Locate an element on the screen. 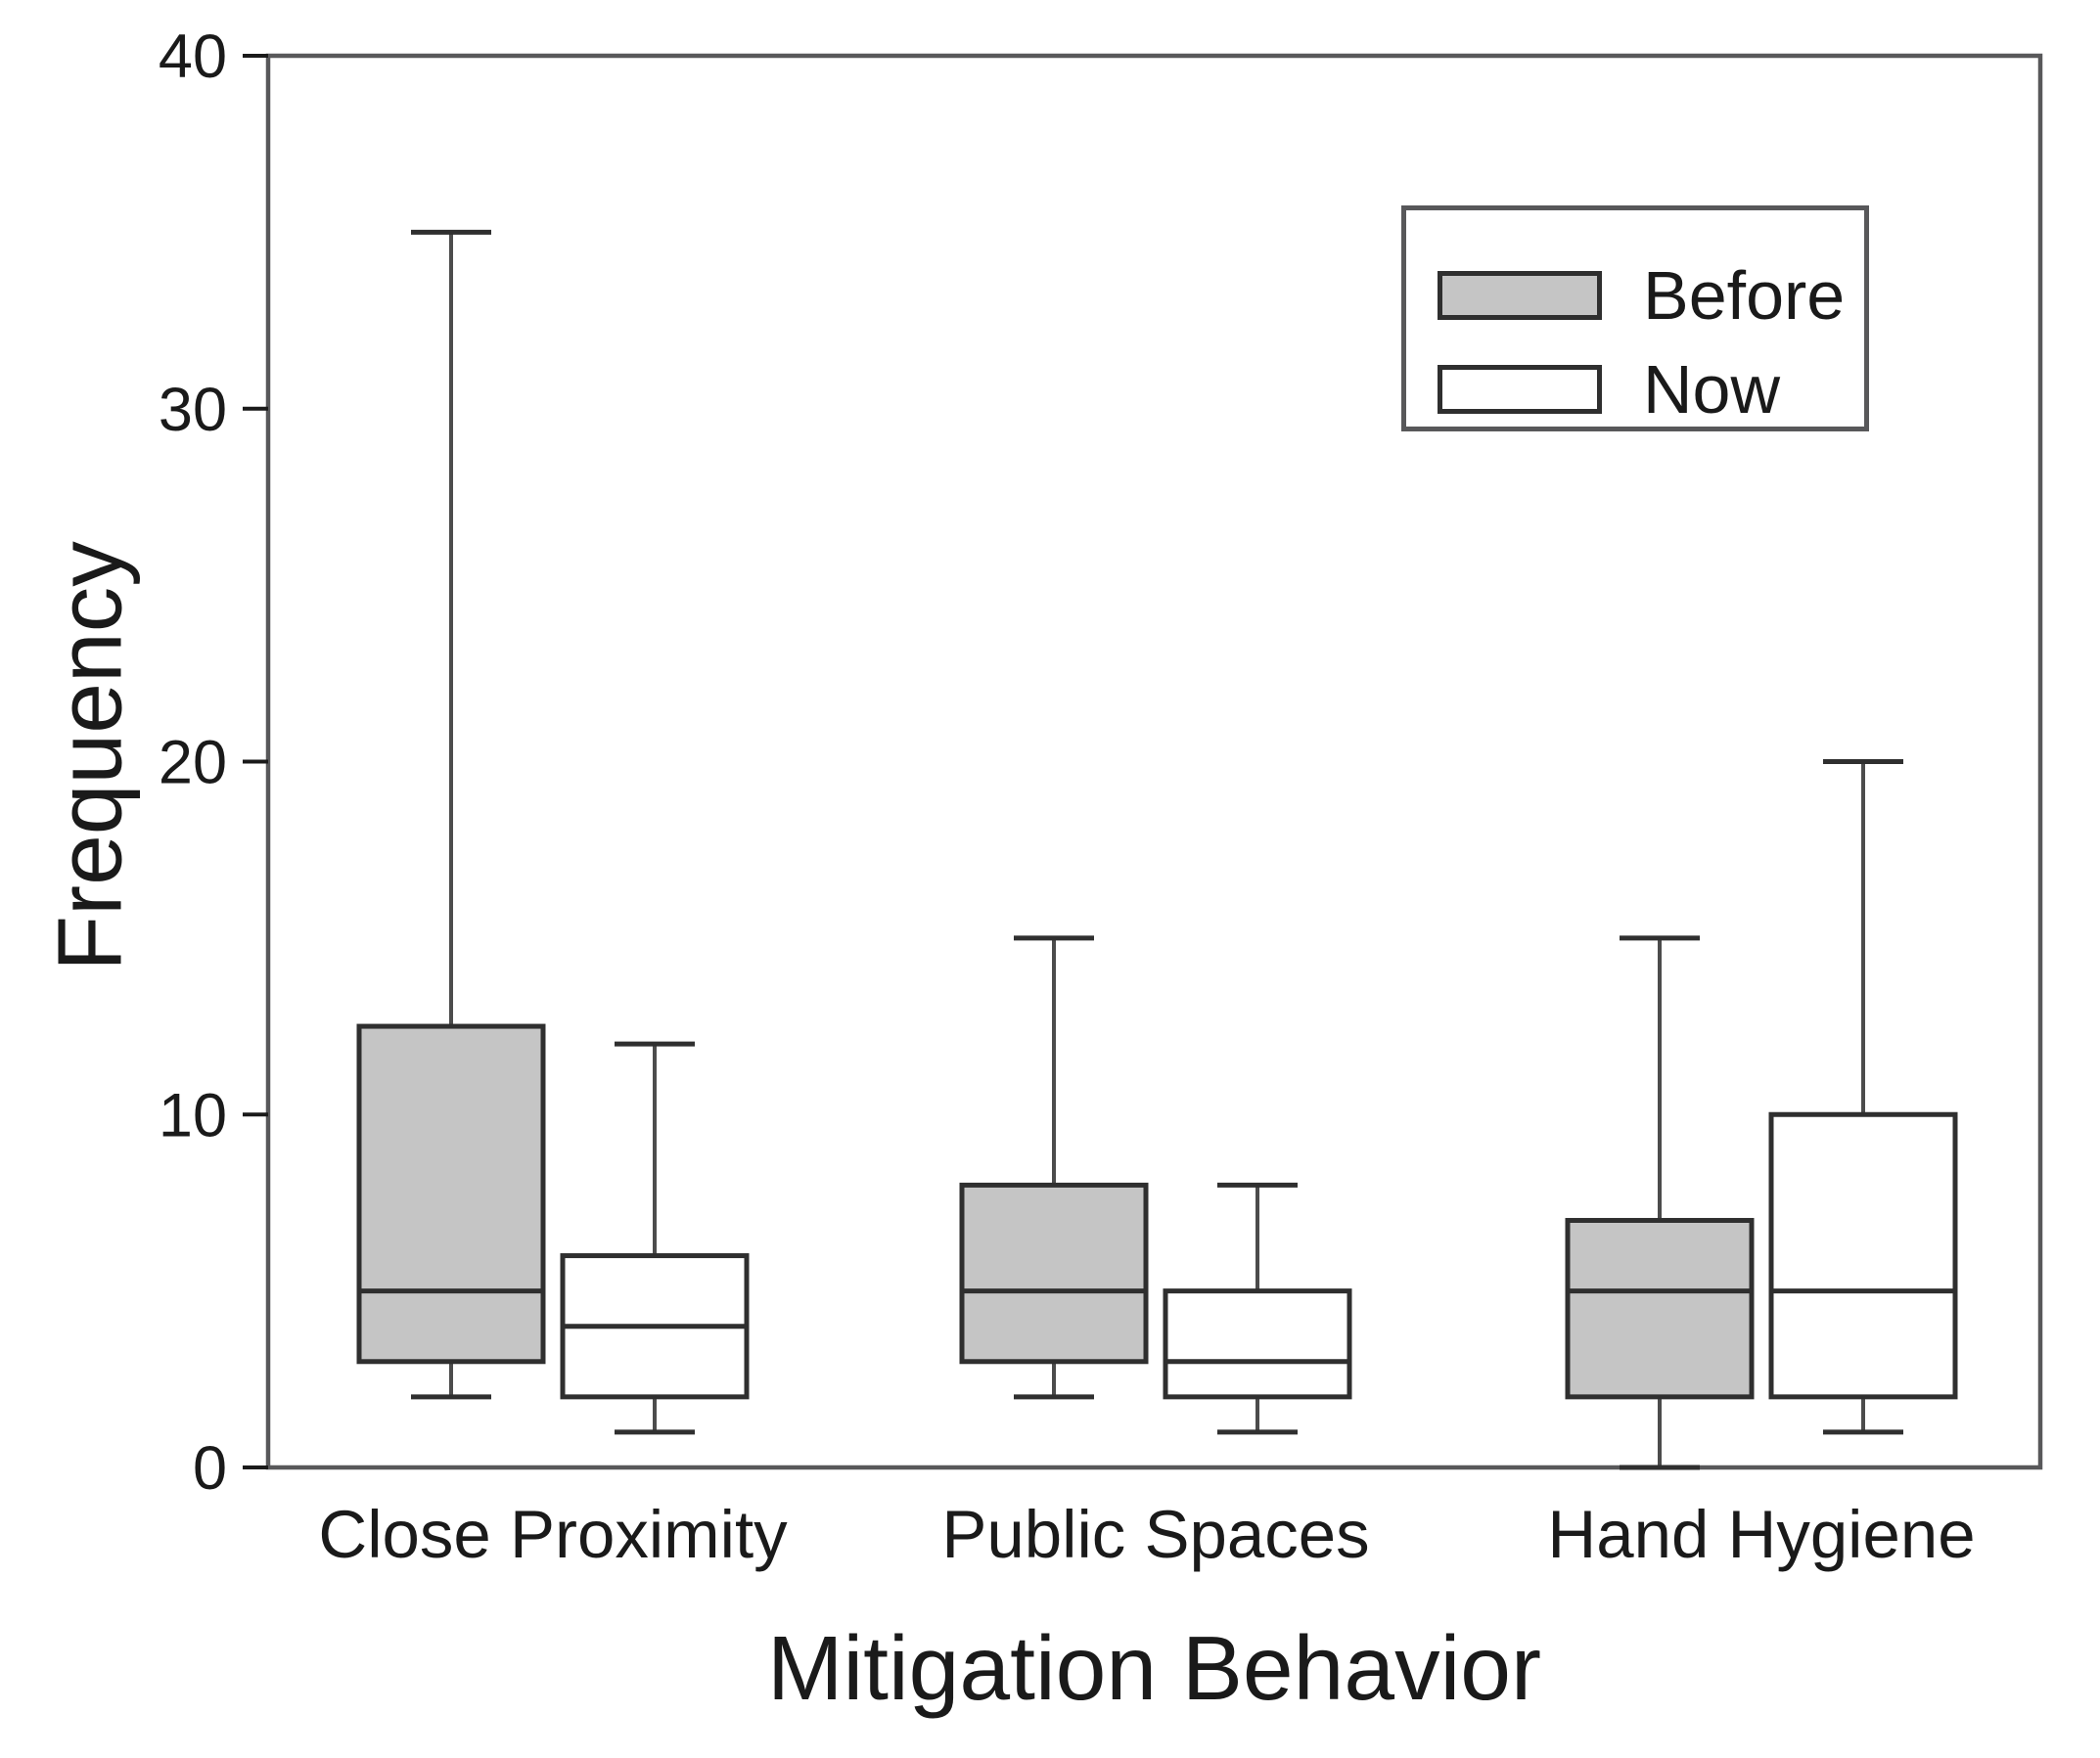 This screenshot has width=2100, height=1758. y-tick-label-30: 30 is located at coordinates (193, 410).